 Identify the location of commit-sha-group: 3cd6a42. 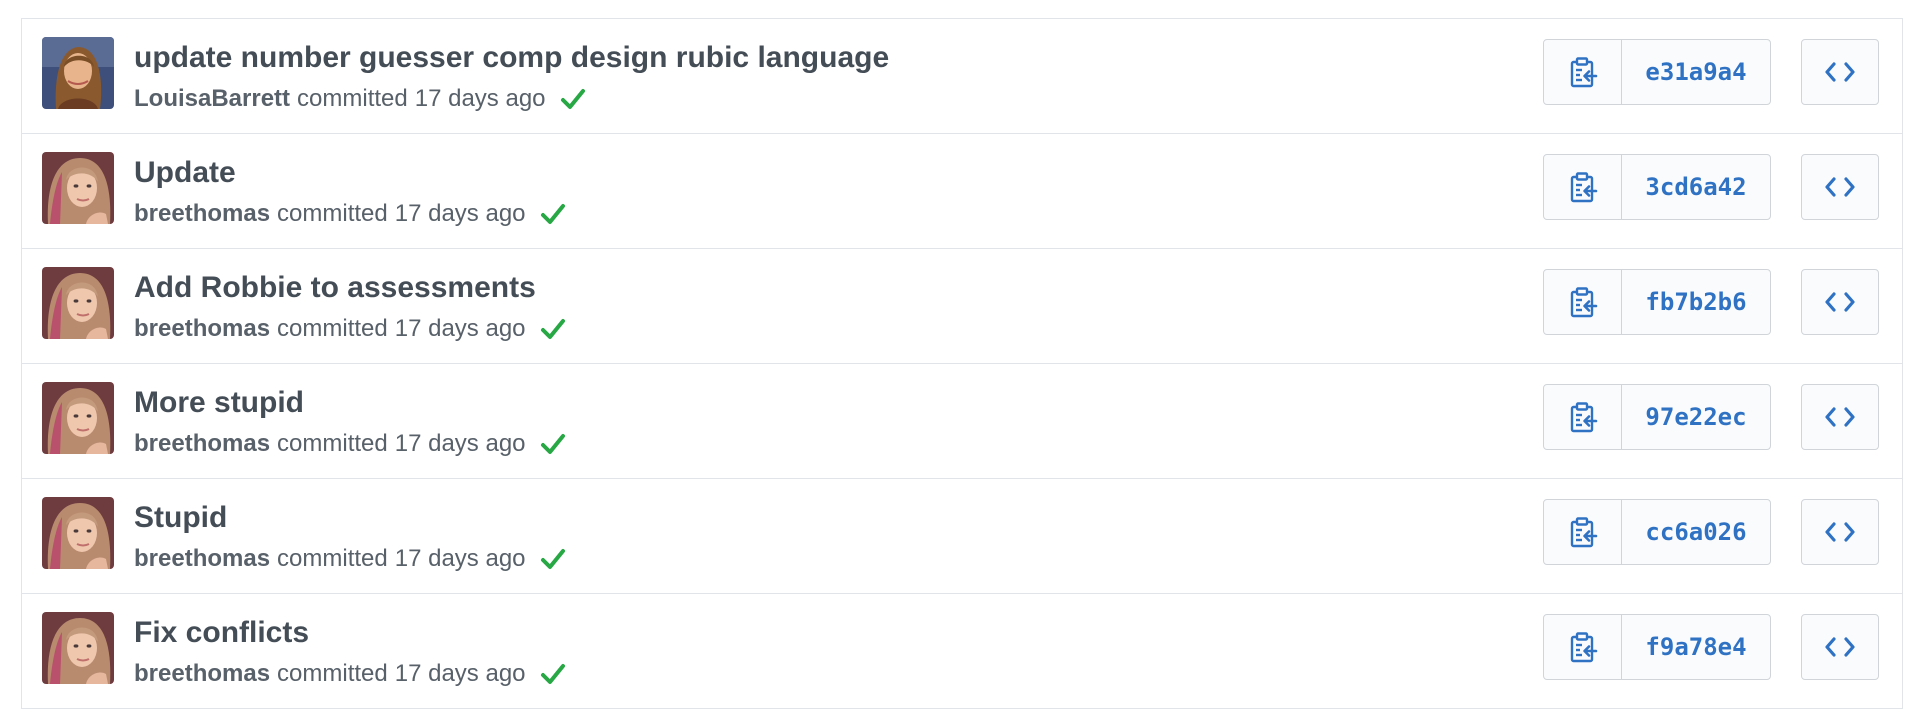
(1657, 187).